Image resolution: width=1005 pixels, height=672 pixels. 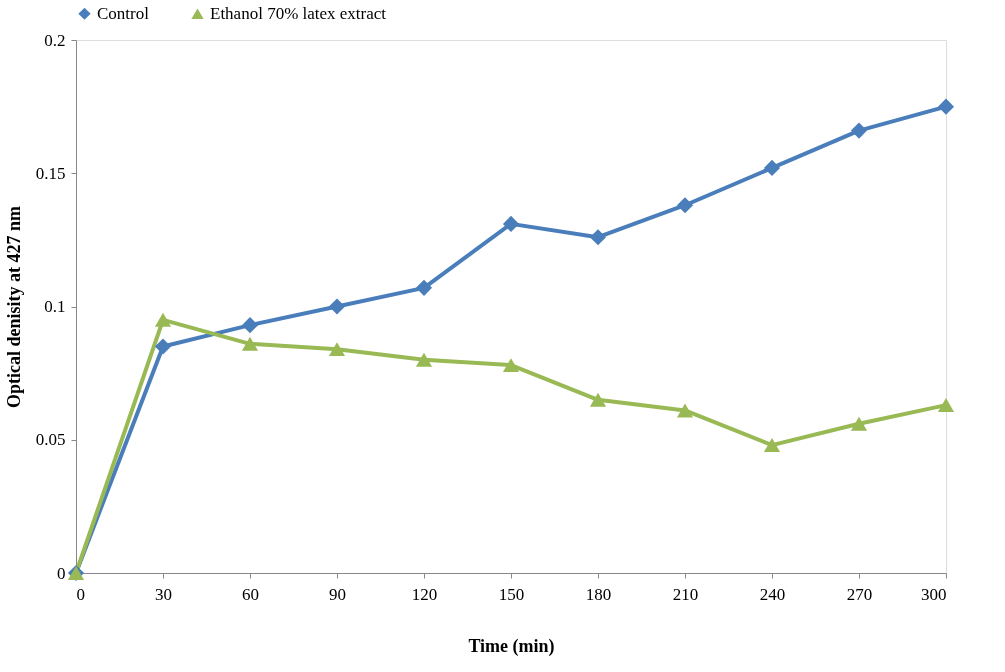 I want to click on x-tick-label: 240, so click(x=772, y=594).